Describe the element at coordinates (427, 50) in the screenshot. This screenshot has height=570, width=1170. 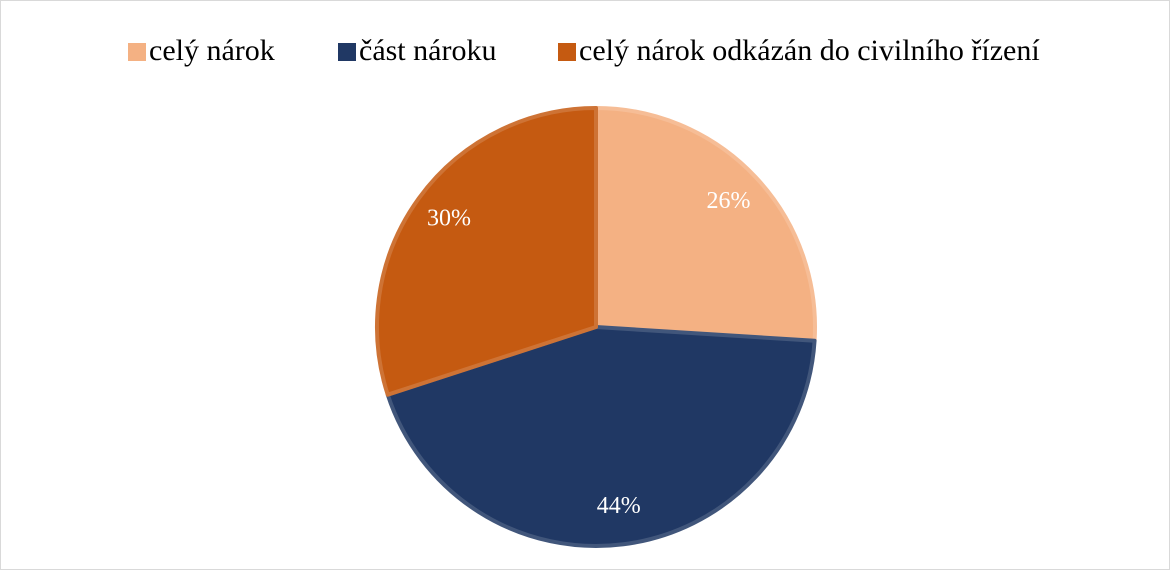
I see `legend-label: část nároku` at that location.